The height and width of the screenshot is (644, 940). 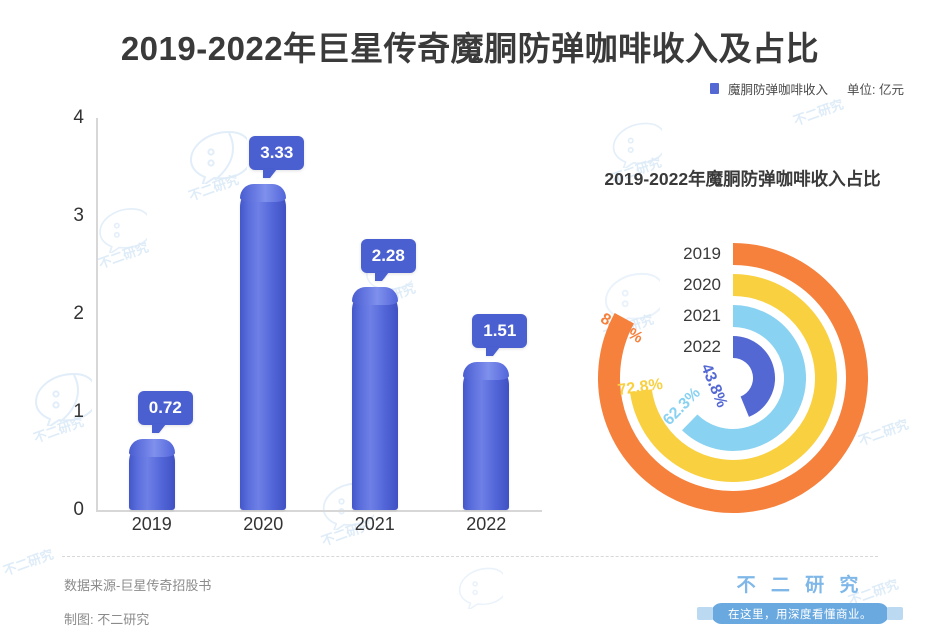 I want to click on logo-tagline-text: 在这里，用深度看懂商业。, so click(x=800, y=614).